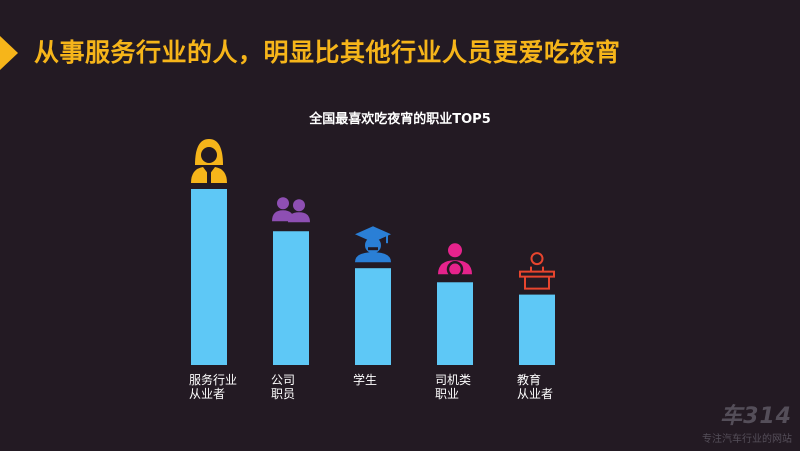  I want to click on category-label-line: 职员, so click(283, 394).